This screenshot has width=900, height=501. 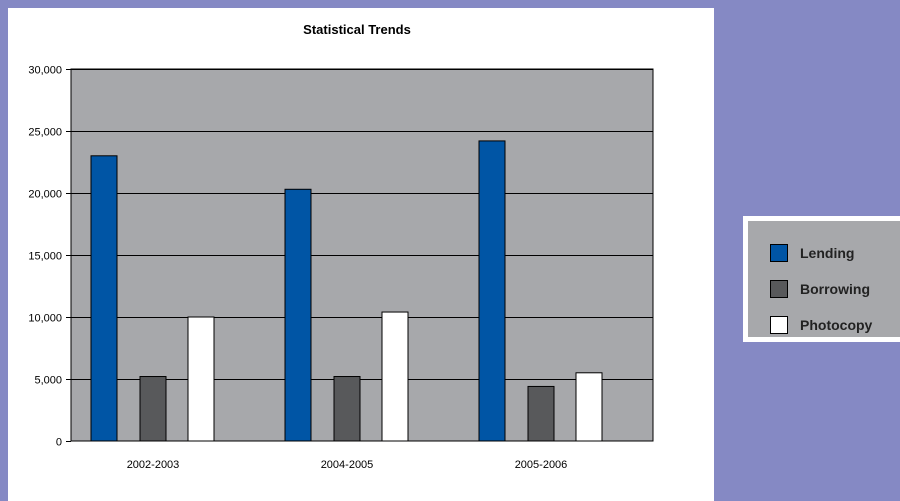 What do you see at coordinates (779, 325) in the screenshot?
I see `legend-swatch-photocopy` at bounding box center [779, 325].